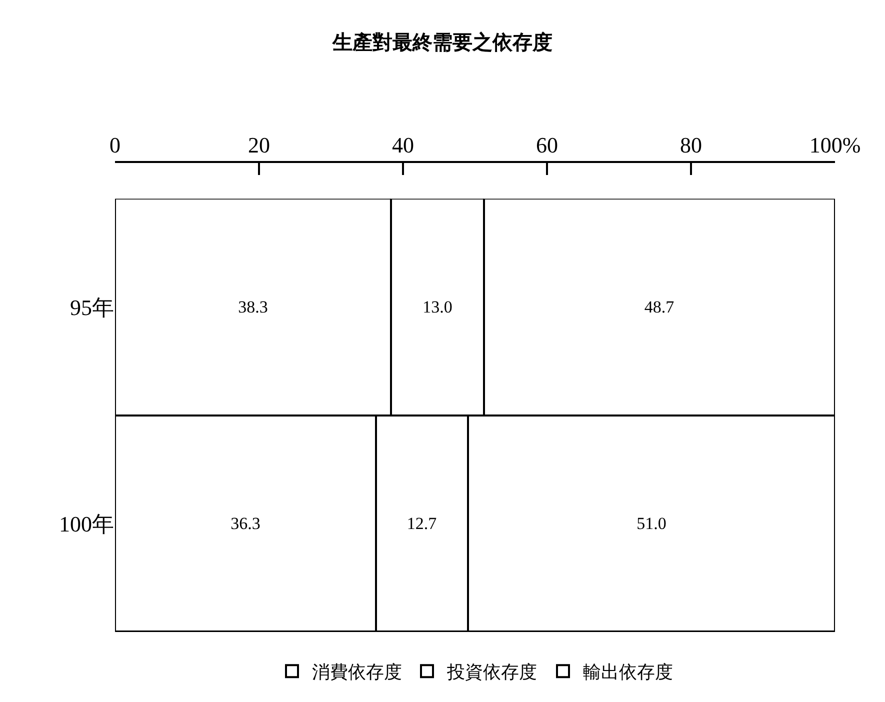 This screenshot has height=702, width=885. What do you see at coordinates (835, 145) in the screenshot?
I see `x-tick-label: 100%` at bounding box center [835, 145].